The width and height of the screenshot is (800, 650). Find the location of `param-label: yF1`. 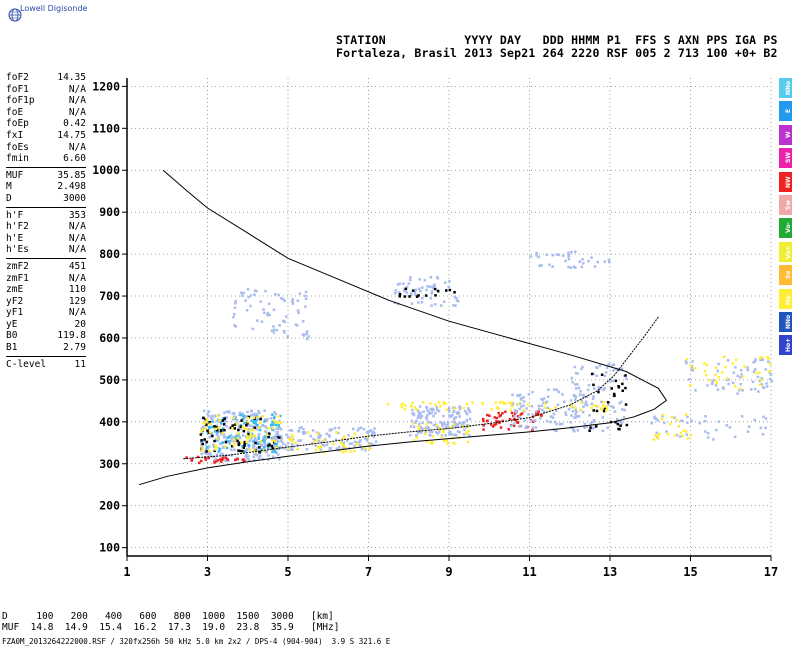

param-label: yF1 is located at coordinates (15, 313).